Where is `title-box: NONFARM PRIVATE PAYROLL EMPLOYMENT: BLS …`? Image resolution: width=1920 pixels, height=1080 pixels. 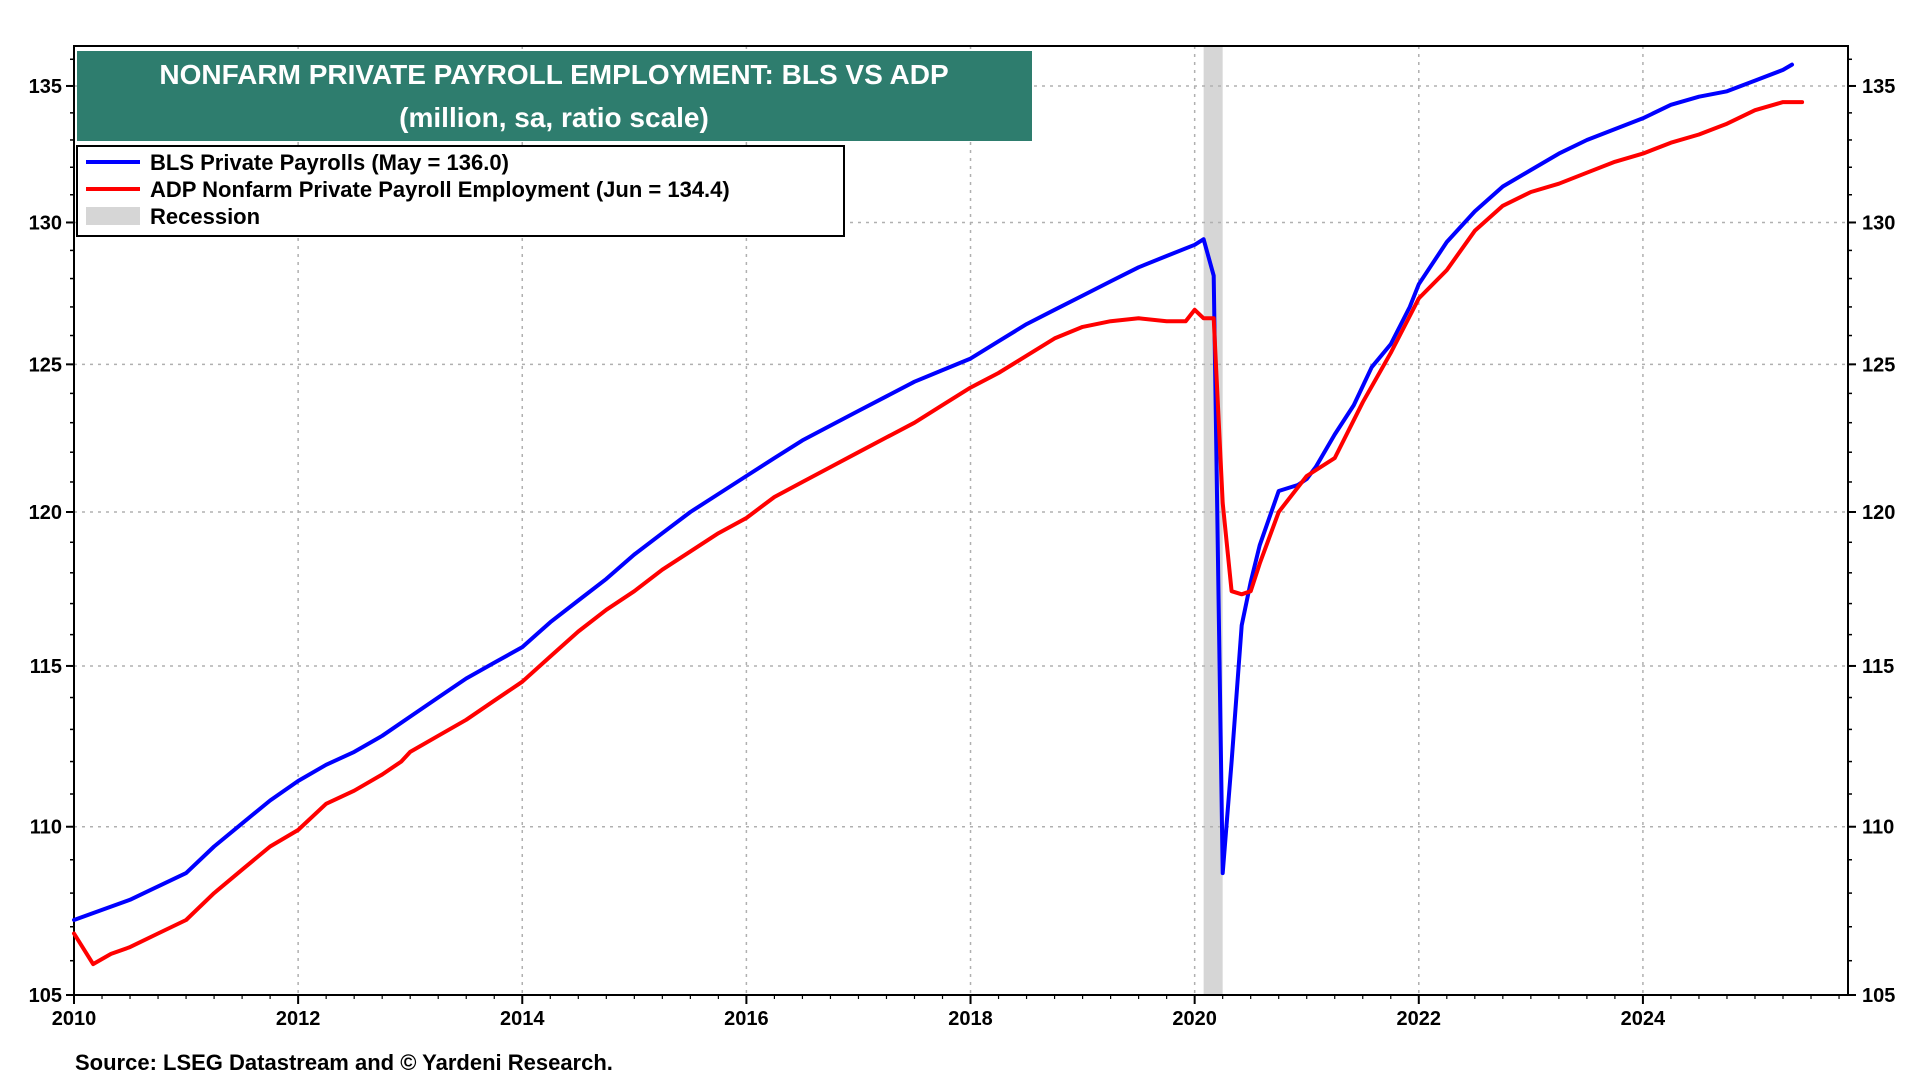 title-box: NONFARM PRIVATE PAYROLL EMPLOYMENT: BLS … is located at coordinates (554, 96).